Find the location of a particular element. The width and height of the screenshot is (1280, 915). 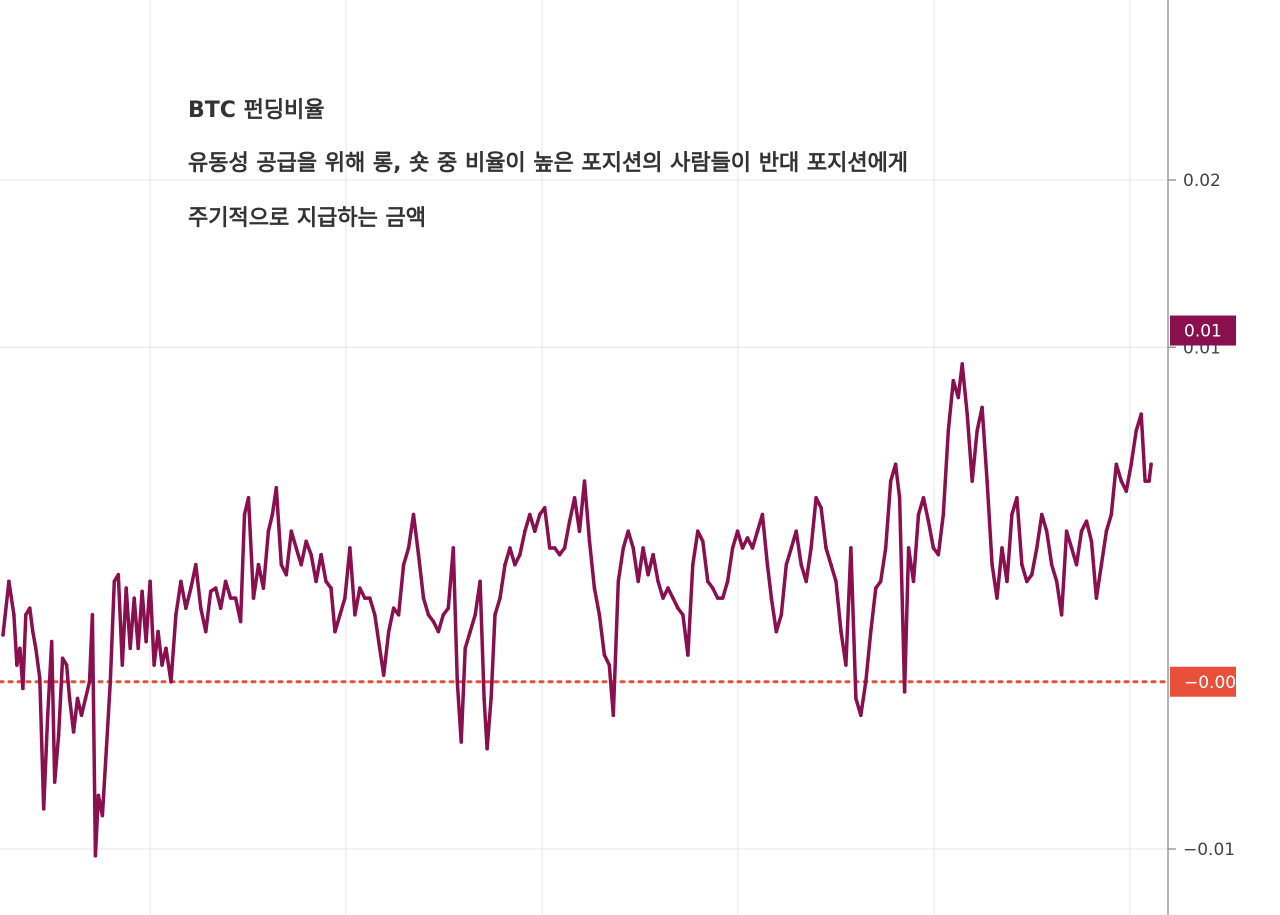

chart-title: BTC 펀딩비율 is located at coordinates (256, 110).